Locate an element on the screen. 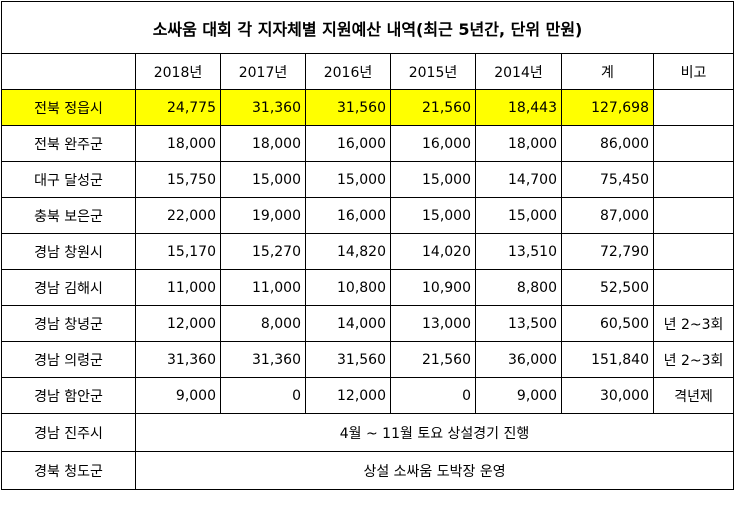 This screenshot has width=735, height=508. value-cell: 75,450 is located at coordinates (607, 179).